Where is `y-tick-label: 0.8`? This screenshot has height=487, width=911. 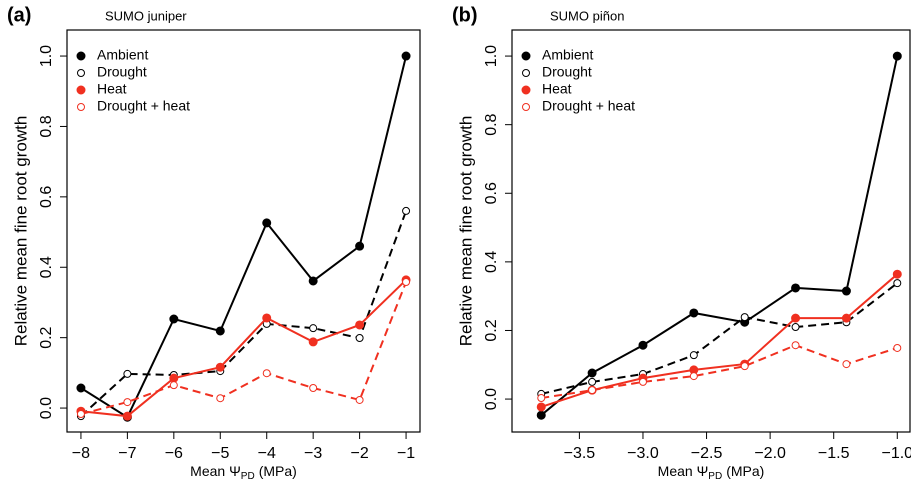
y-tick-label: 0.8 is located at coordinates (46, 126).